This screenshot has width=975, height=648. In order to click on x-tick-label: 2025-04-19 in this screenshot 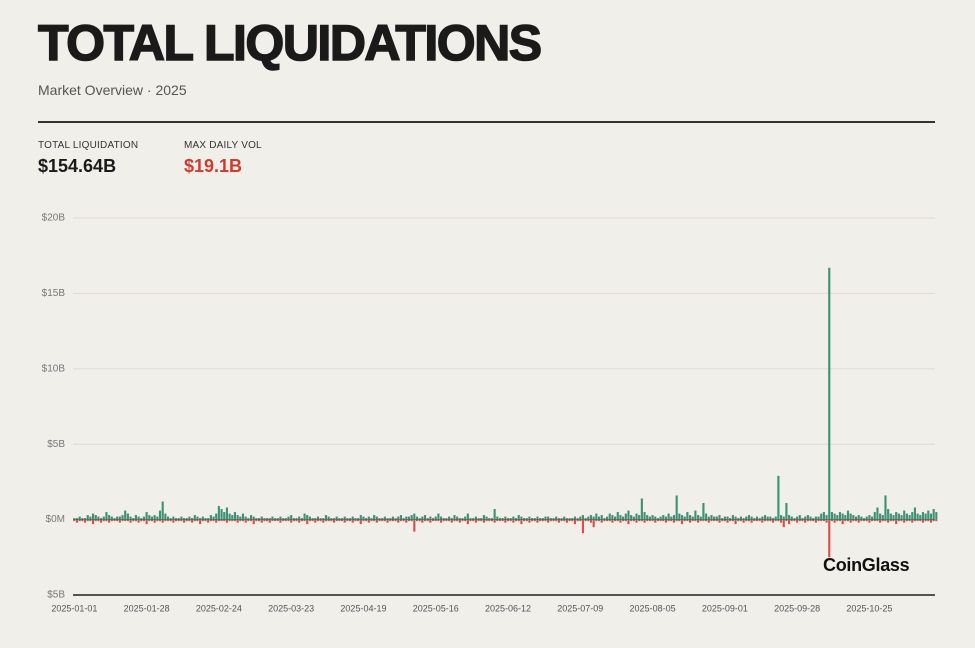, I will do `click(363, 608)`.